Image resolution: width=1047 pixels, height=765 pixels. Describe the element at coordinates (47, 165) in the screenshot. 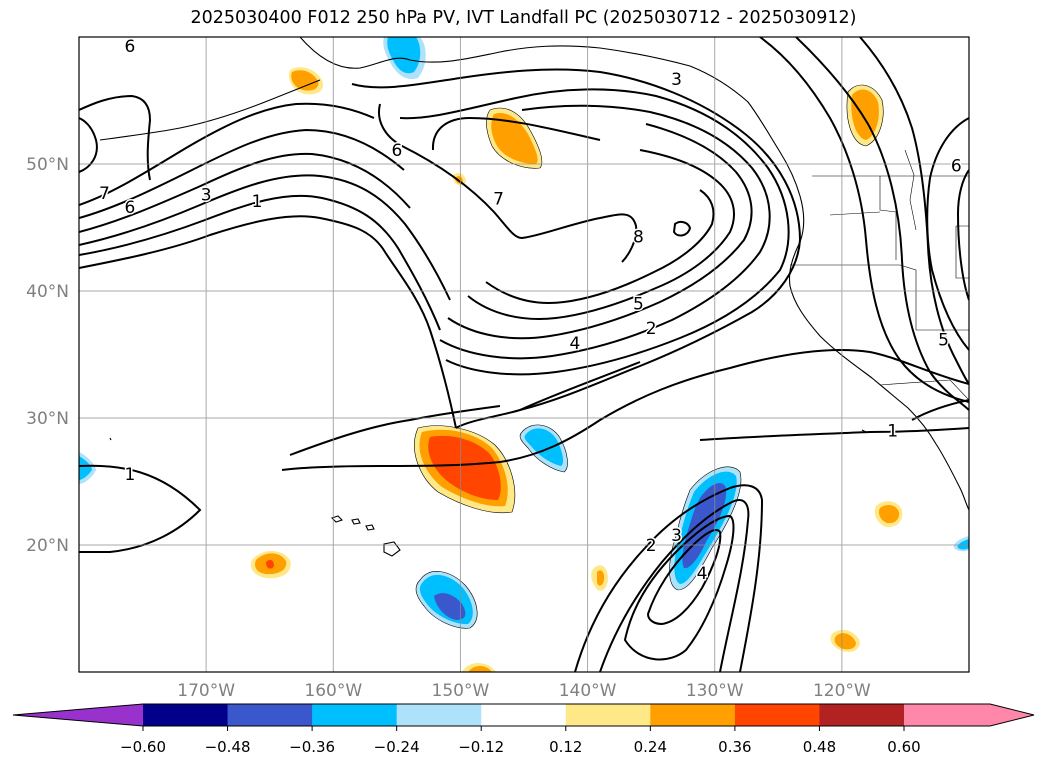

I see `lat-tick-label: 50°N` at that location.